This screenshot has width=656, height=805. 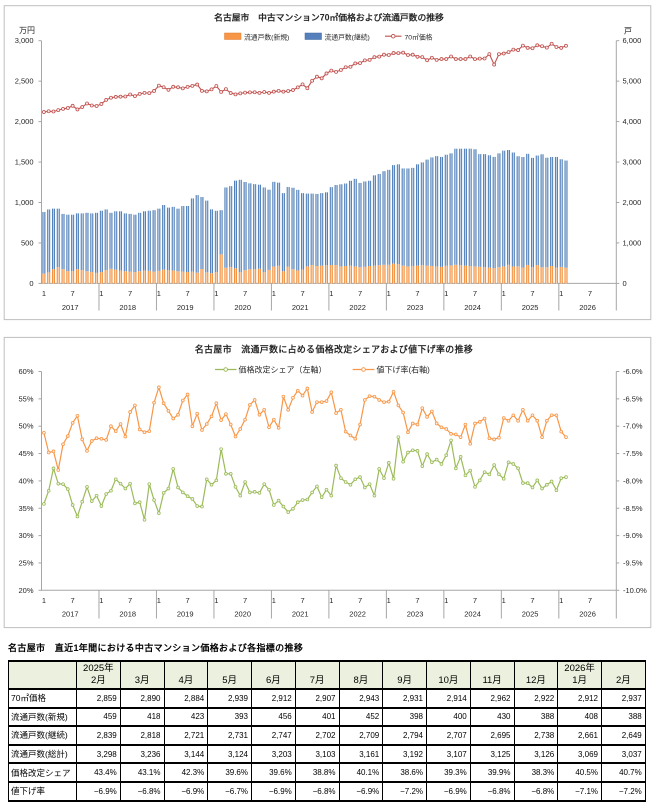 I want to click on svg-text: 1,500, so click(x=24, y=162).